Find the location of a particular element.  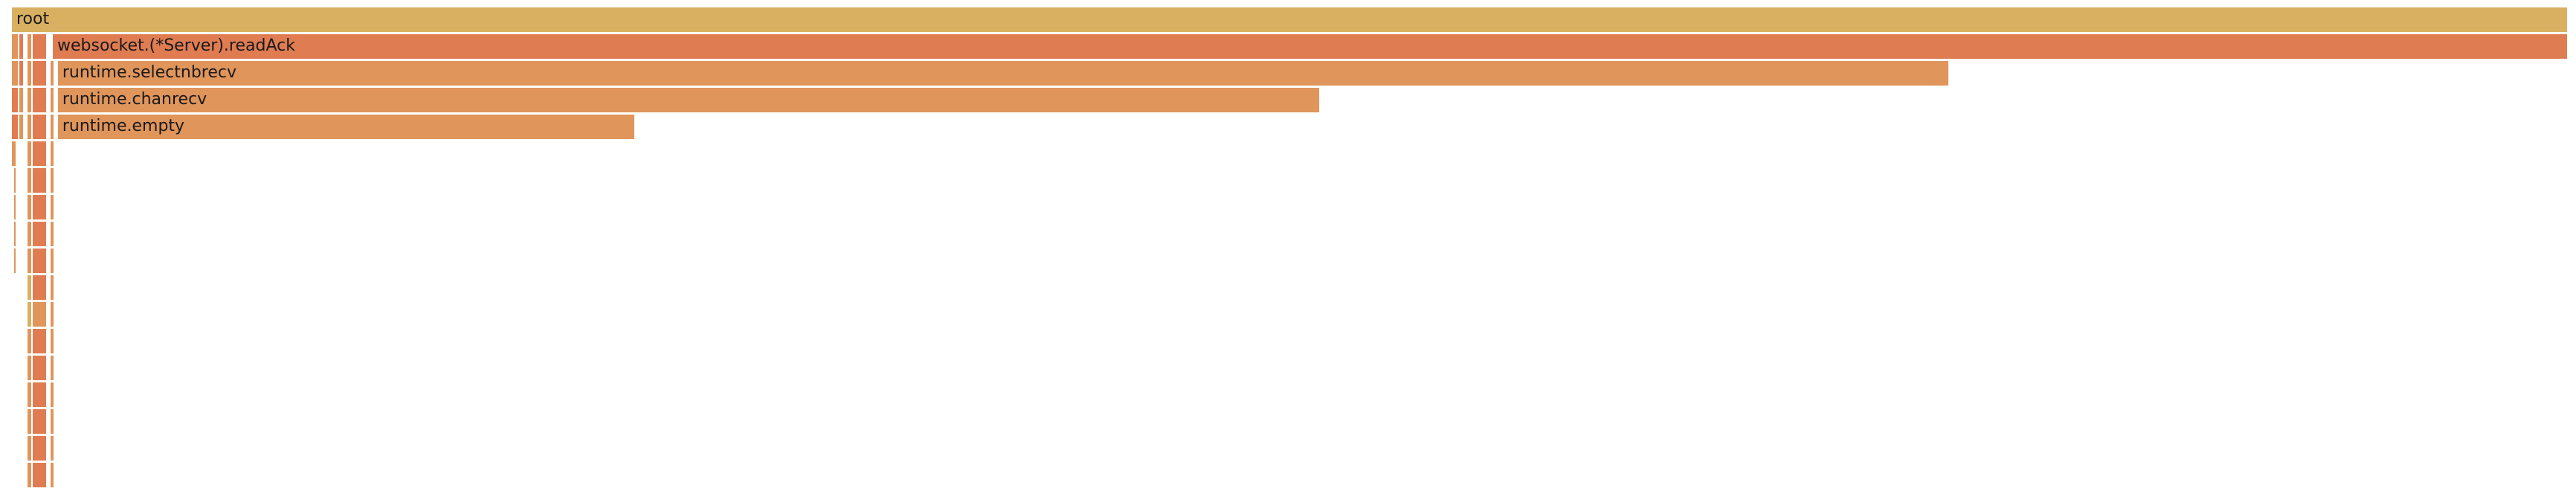

flame-frame-label: root is located at coordinates (33, 19).